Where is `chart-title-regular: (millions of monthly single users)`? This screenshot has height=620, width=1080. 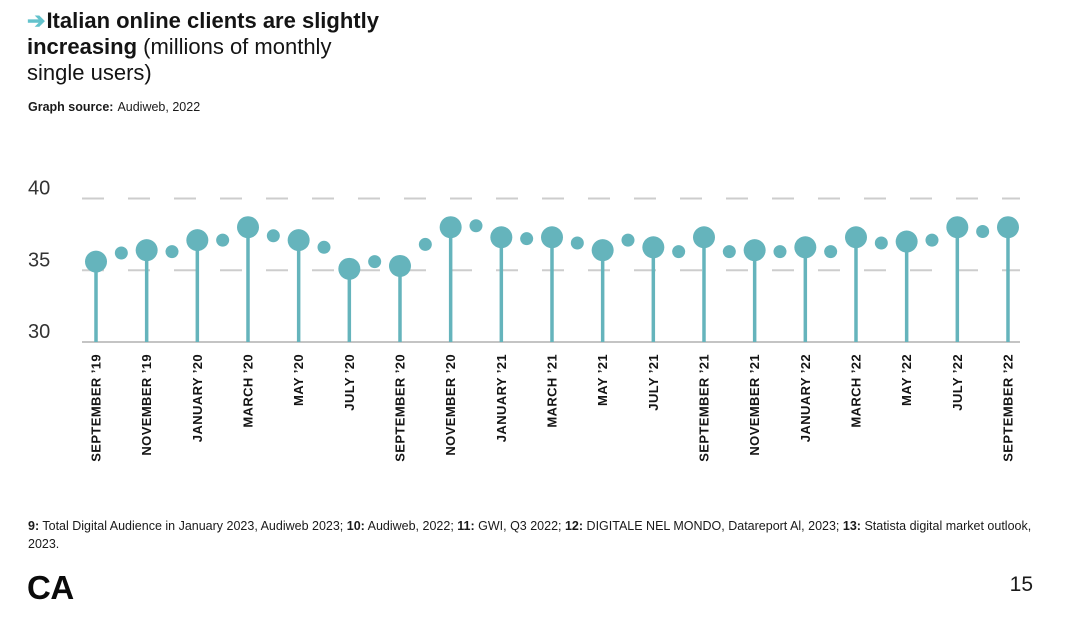 chart-title-regular: (millions of monthly single users) is located at coordinates (179, 59).